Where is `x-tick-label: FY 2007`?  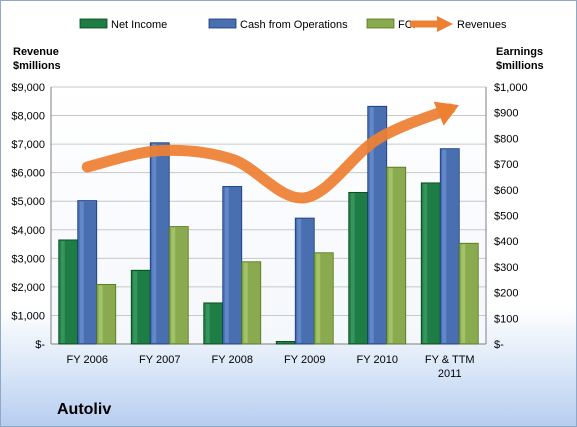
x-tick-label: FY 2007 is located at coordinates (159, 360).